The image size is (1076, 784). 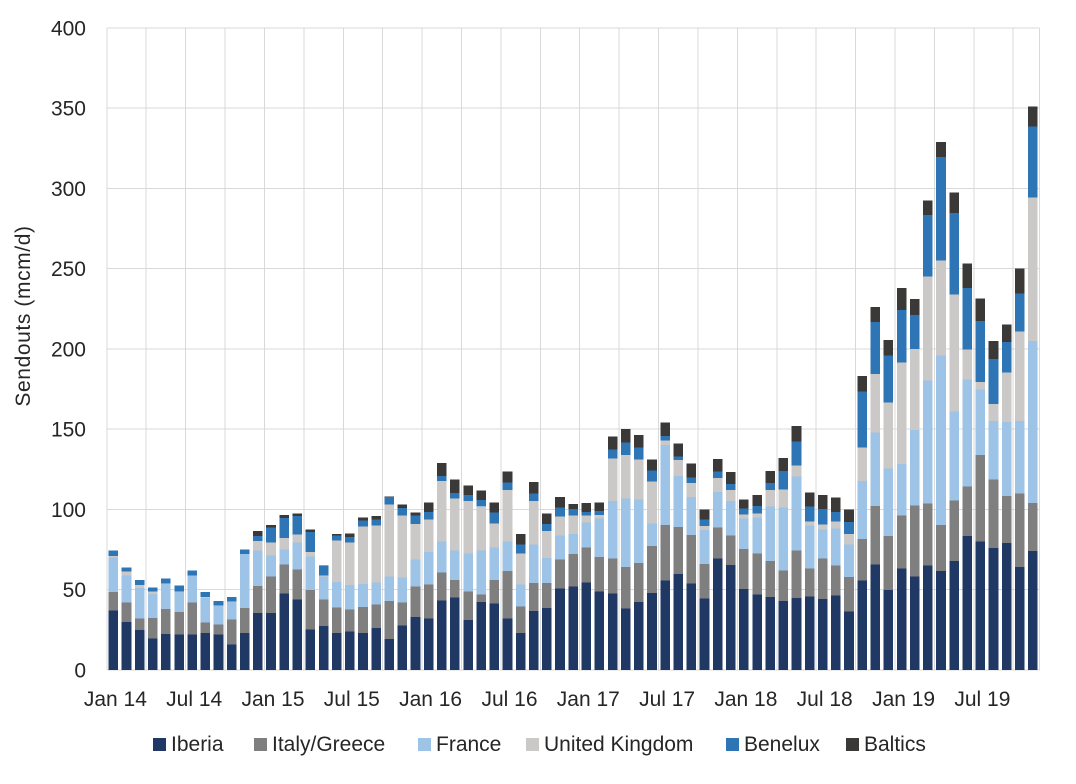 I want to click on svg-text: 400, so click(x=68, y=28).